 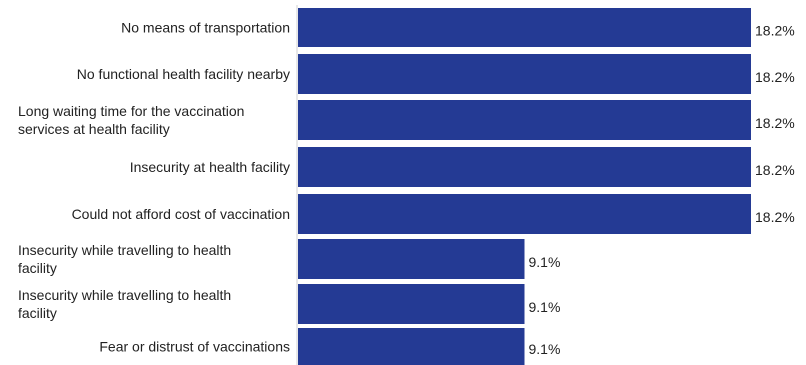 I want to click on category-label: No means of transportation, so click(x=205, y=28).